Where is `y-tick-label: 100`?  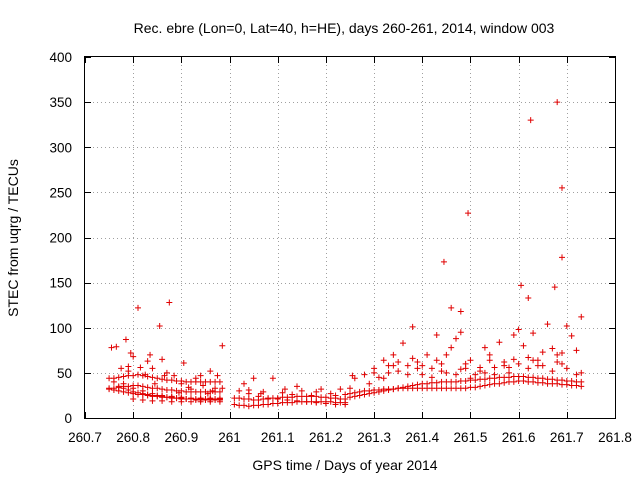
y-tick-label: 100 is located at coordinates (60, 328).